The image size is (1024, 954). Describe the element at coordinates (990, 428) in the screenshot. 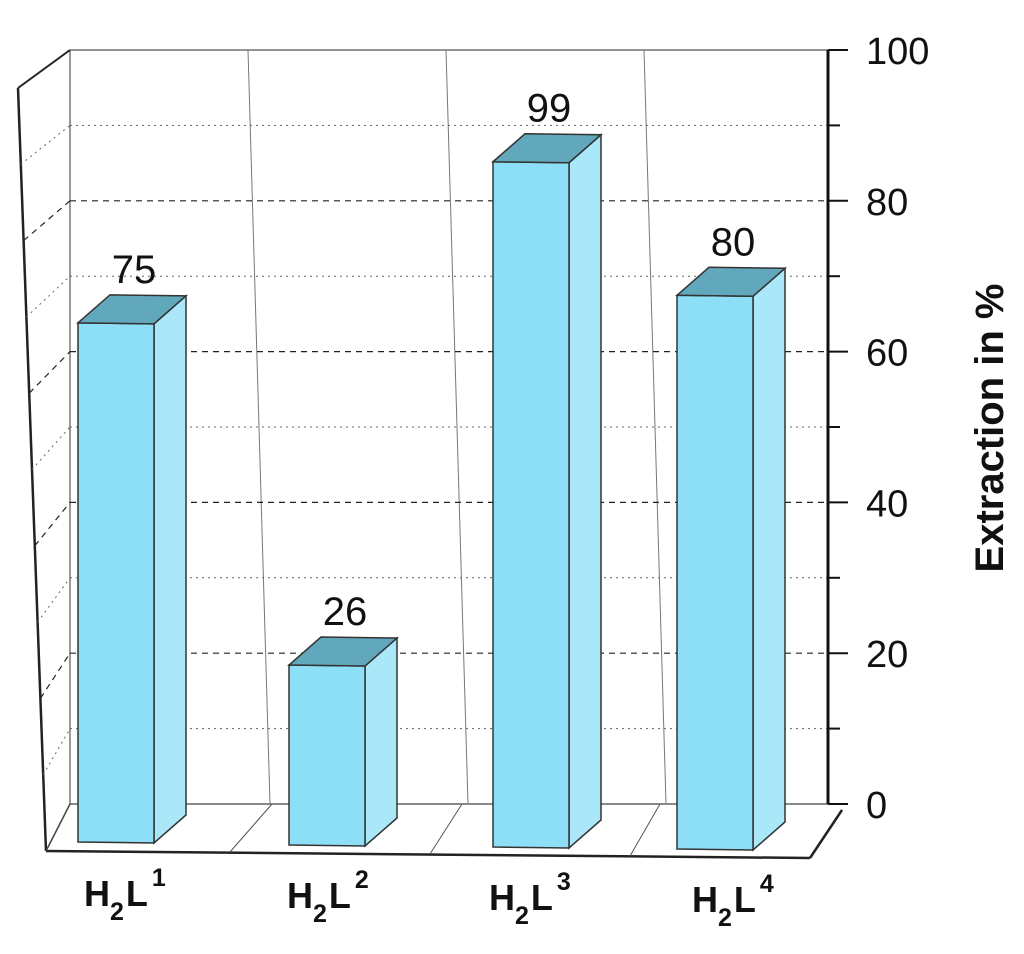

I see `y-axis-title: Extraction in %` at that location.